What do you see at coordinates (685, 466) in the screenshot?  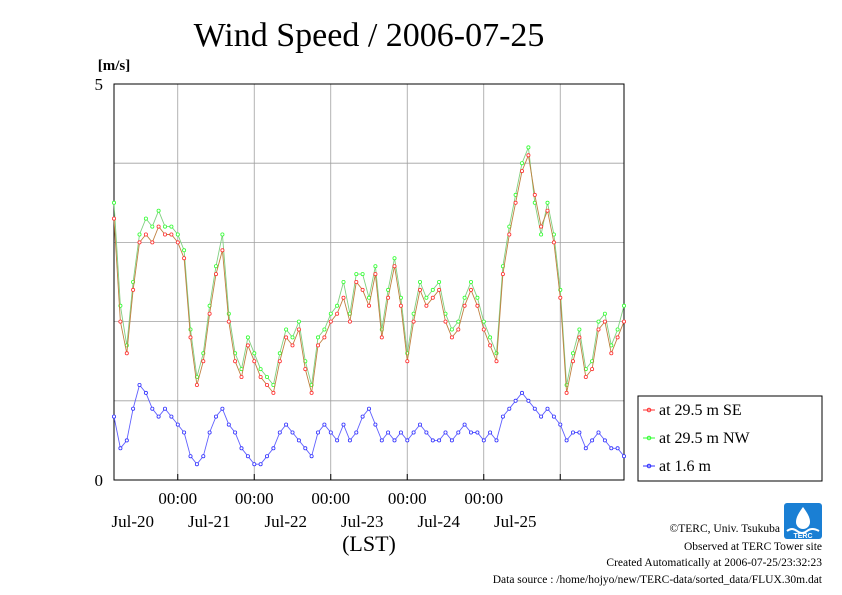 I see `legend-label-low: at 1.6 m` at bounding box center [685, 466].